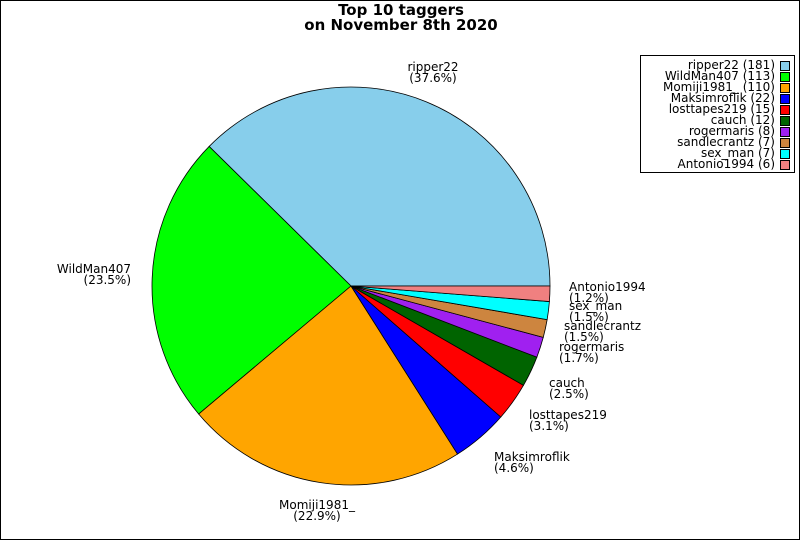 Image resolution: width=800 pixels, height=540 pixels. I want to click on legend-item-sandlecrantz: sandlecrantz (7), so click(717, 142).